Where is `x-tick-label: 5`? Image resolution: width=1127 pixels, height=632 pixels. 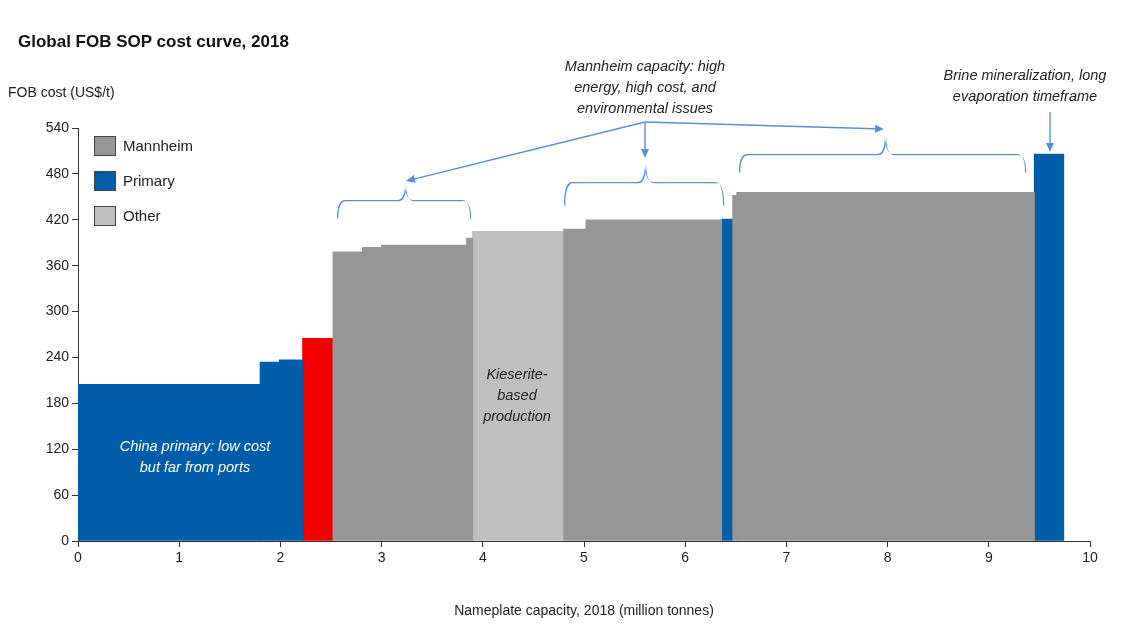
x-tick-label: 5 is located at coordinates (584, 557).